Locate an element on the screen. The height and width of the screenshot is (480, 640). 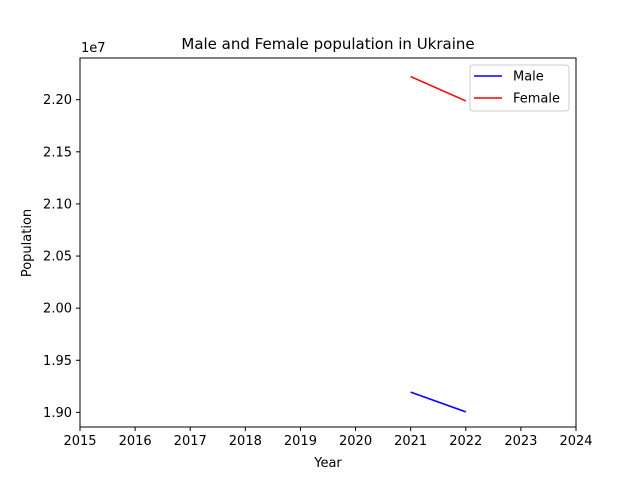
x-axis-label: Year is located at coordinates (327, 463).